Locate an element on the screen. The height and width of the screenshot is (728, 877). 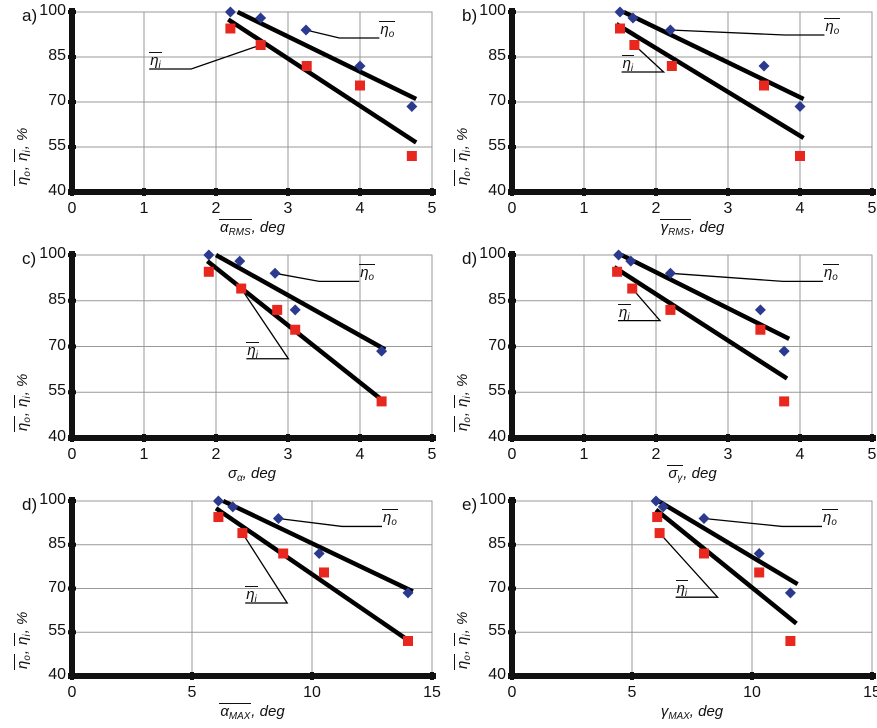
x-tick-label: 10 is located at coordinates (752, 692).